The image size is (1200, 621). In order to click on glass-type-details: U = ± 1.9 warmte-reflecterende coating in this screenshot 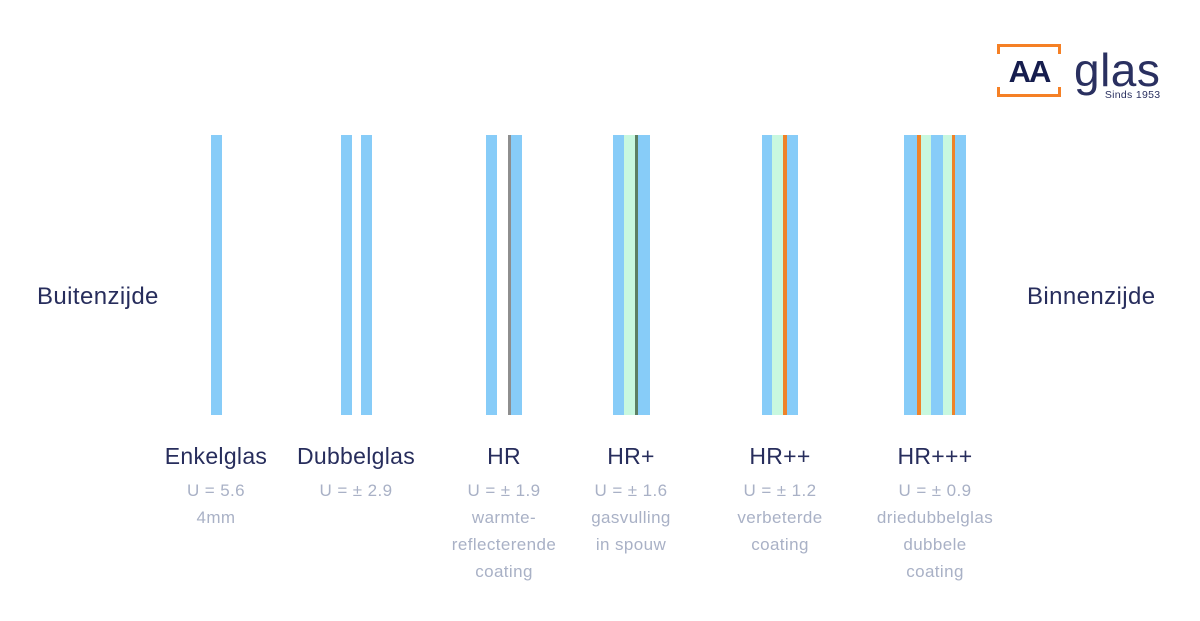, I will do `click(504, 531)`.